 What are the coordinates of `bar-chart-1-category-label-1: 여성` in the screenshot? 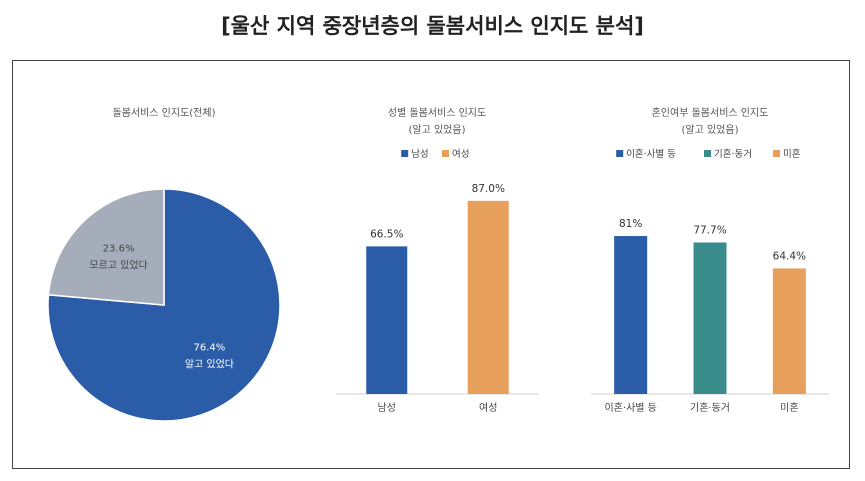 It's located at (488, 408).